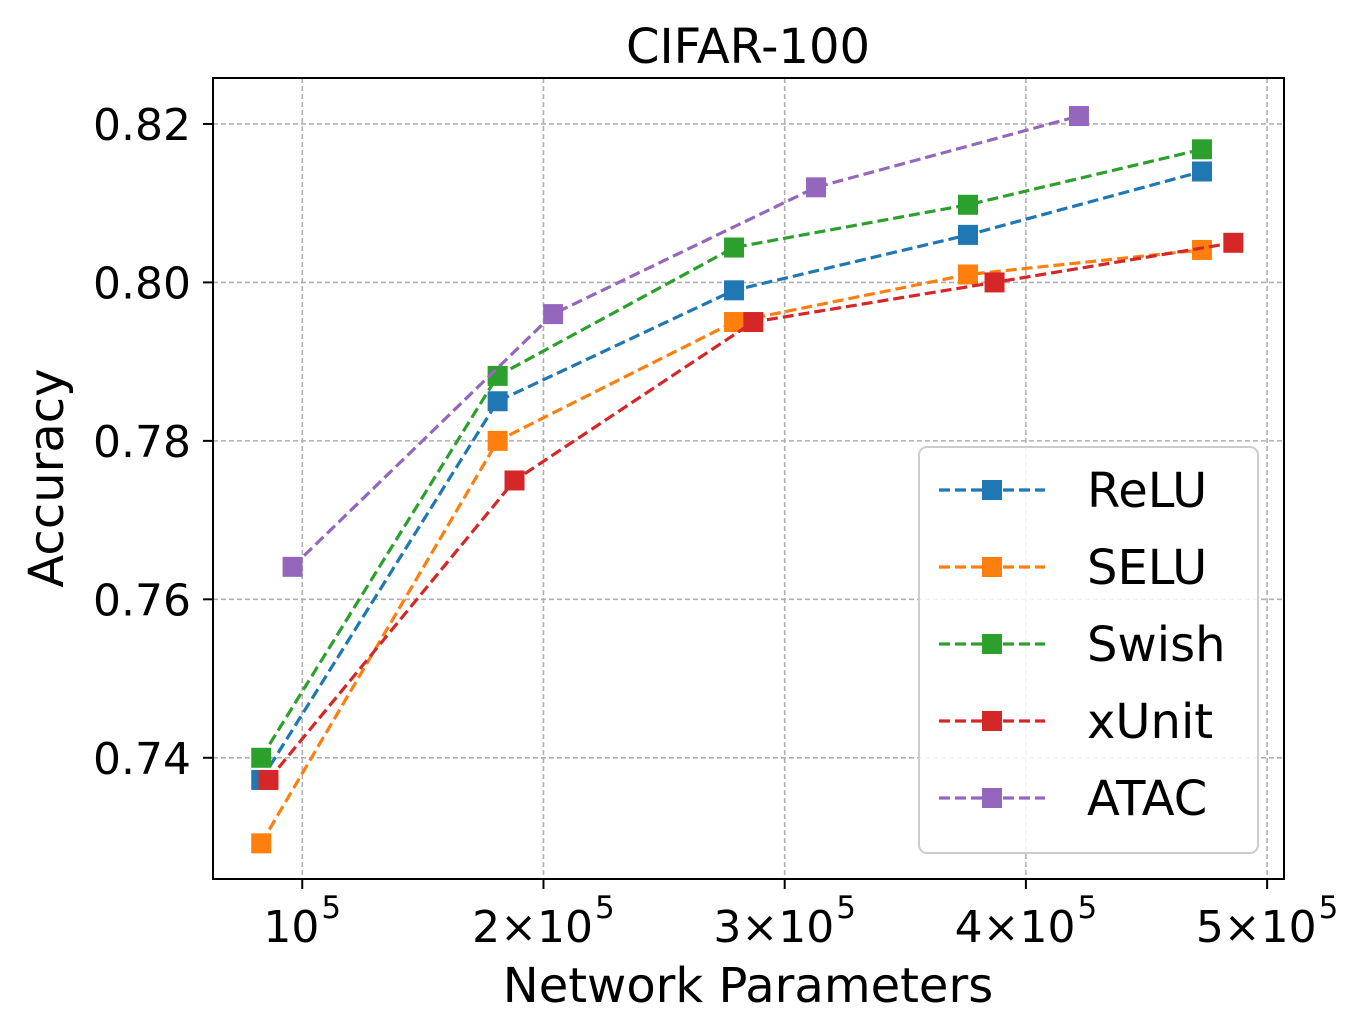  I want to click on y-tick-label: 0.78, so click(142, 442).